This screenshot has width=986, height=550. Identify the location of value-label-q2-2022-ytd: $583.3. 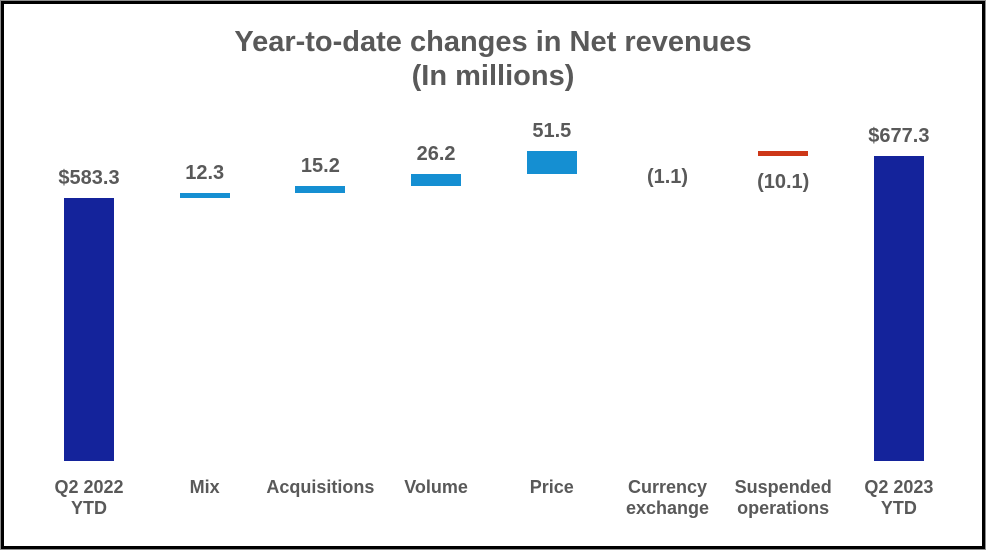
(89, 178).